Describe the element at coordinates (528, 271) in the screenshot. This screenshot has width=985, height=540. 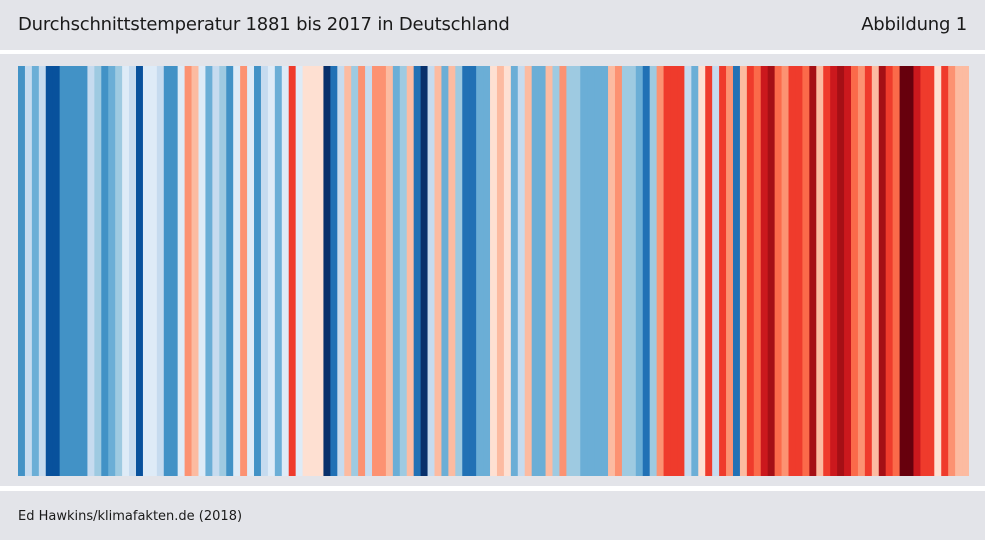
I see `stripe-1954` at that location.